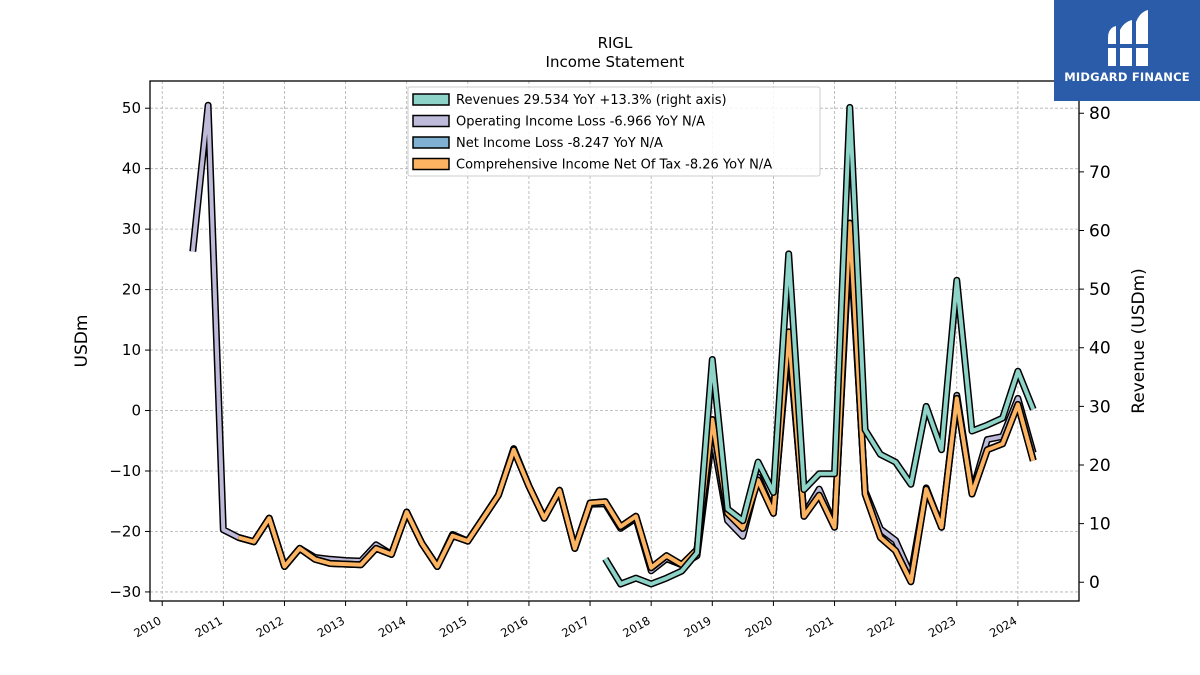  I want to click on right-tick-label: 20, so click(1100, 466).